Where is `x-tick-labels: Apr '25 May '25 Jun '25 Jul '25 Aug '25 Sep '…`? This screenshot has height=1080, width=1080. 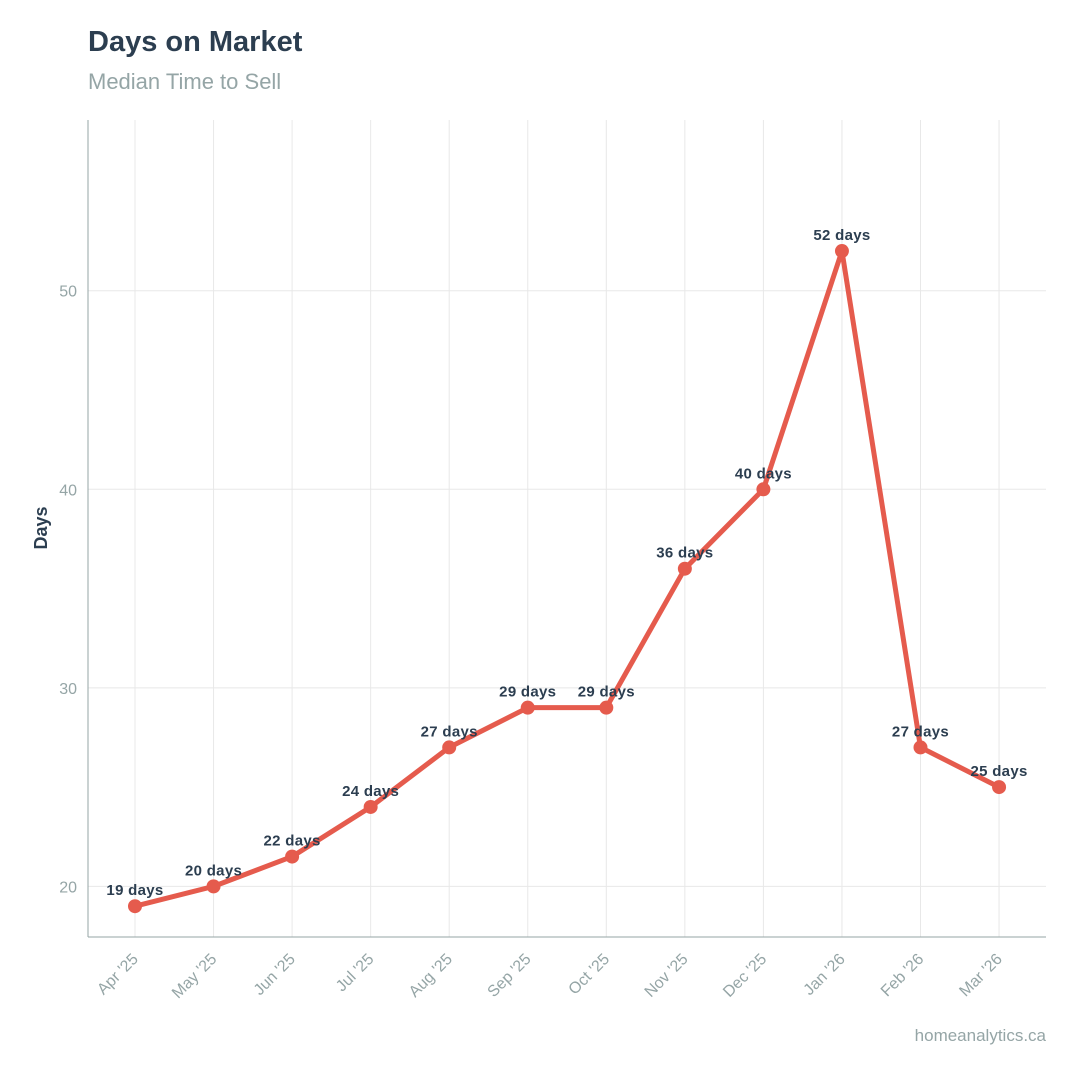
x-tick-labels: Apr '25 May '25 Jun '25 Jul '25 Aug '25 Sep '… is located at coordinates (550, 976).